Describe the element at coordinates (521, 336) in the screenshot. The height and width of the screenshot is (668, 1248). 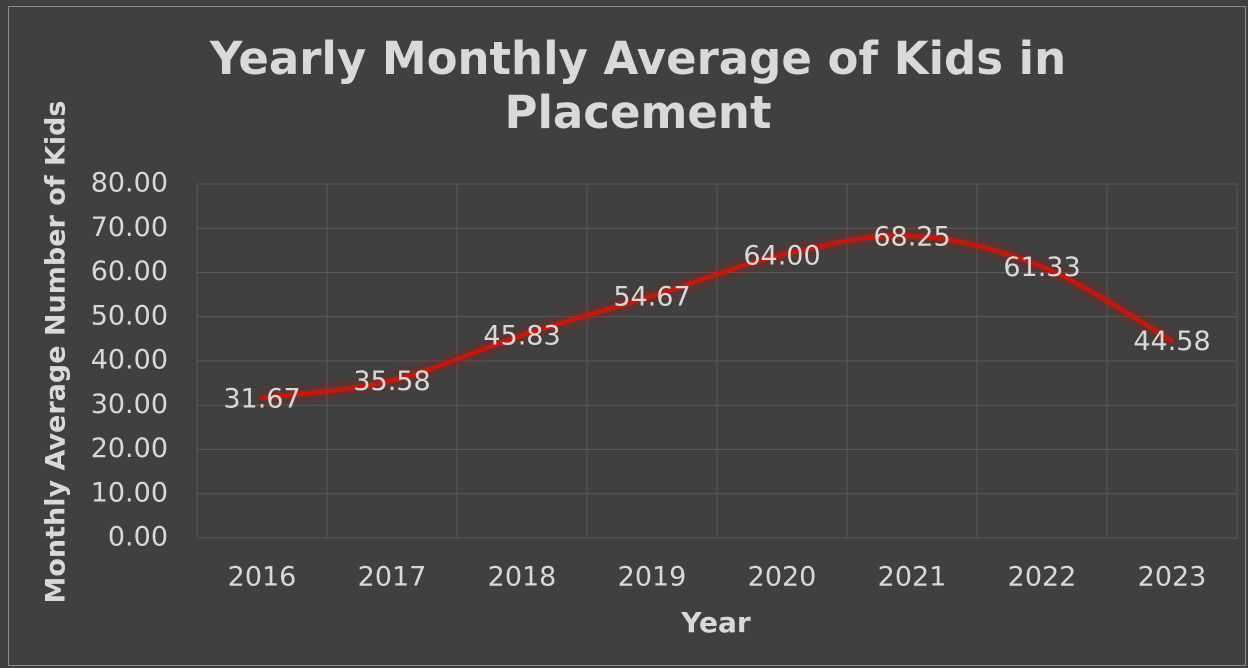
I see `data-label: 45.83` at that location.